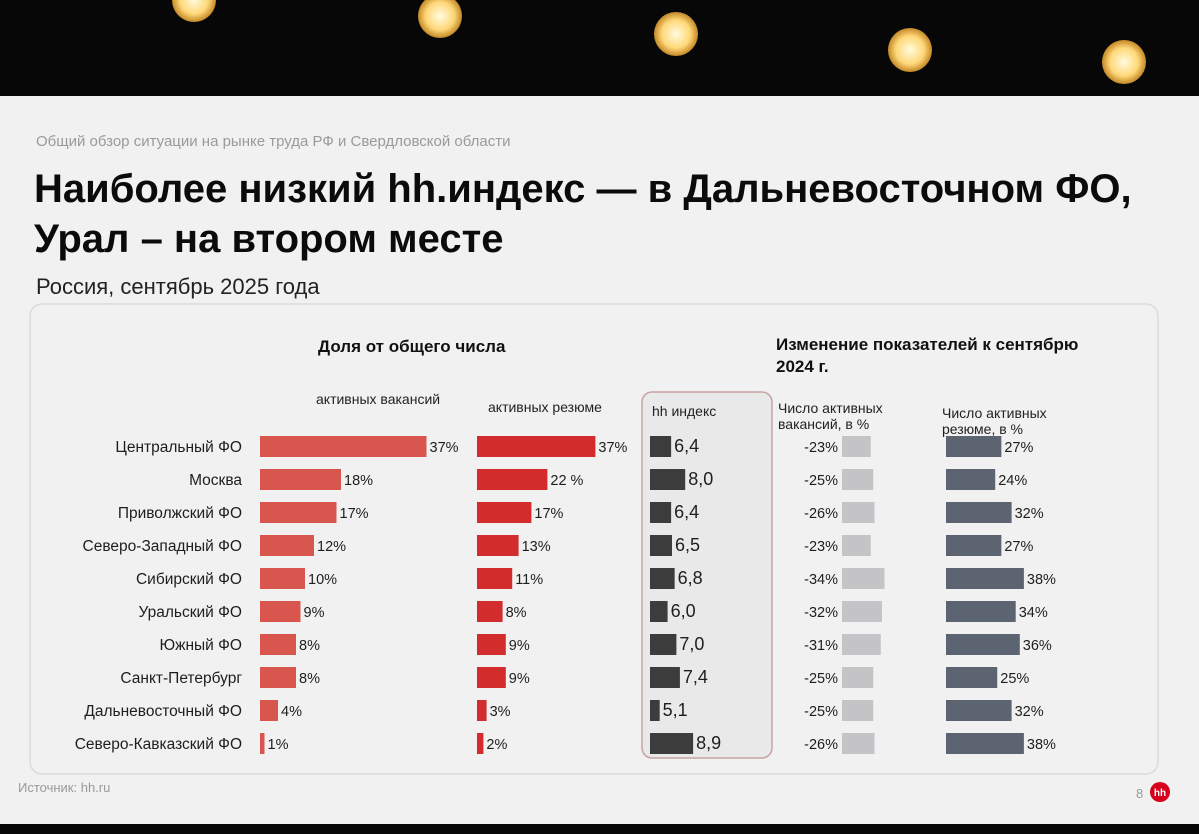  What do you see at coordinates (354, 514) in the screenshot?
I see `vacancy-share-label: 17%` at bounding box center [354, 514].